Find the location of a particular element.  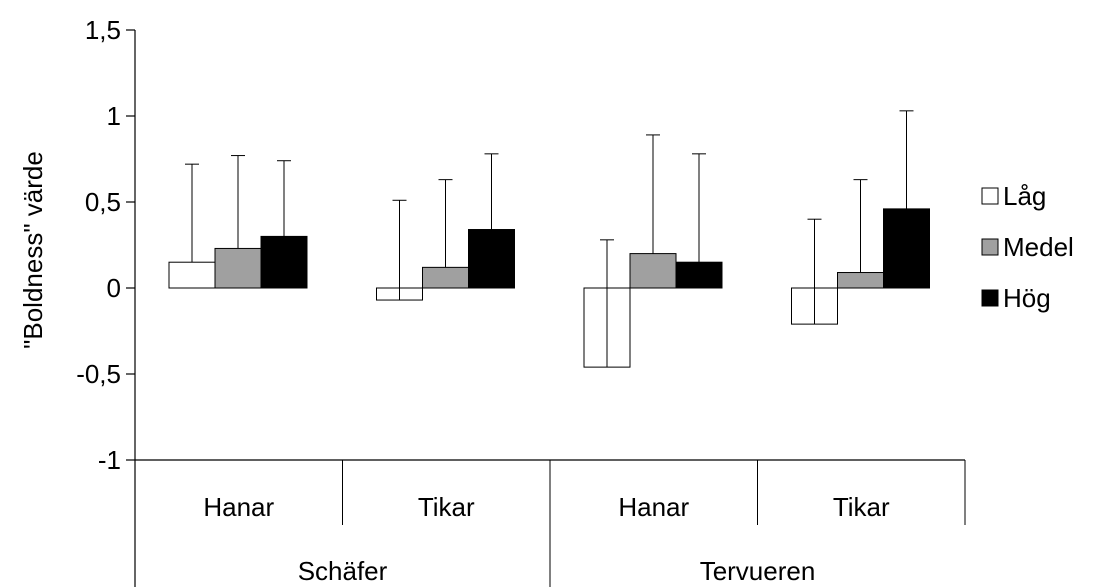

bar-Hög-0 is located at coordinates (284, 262).